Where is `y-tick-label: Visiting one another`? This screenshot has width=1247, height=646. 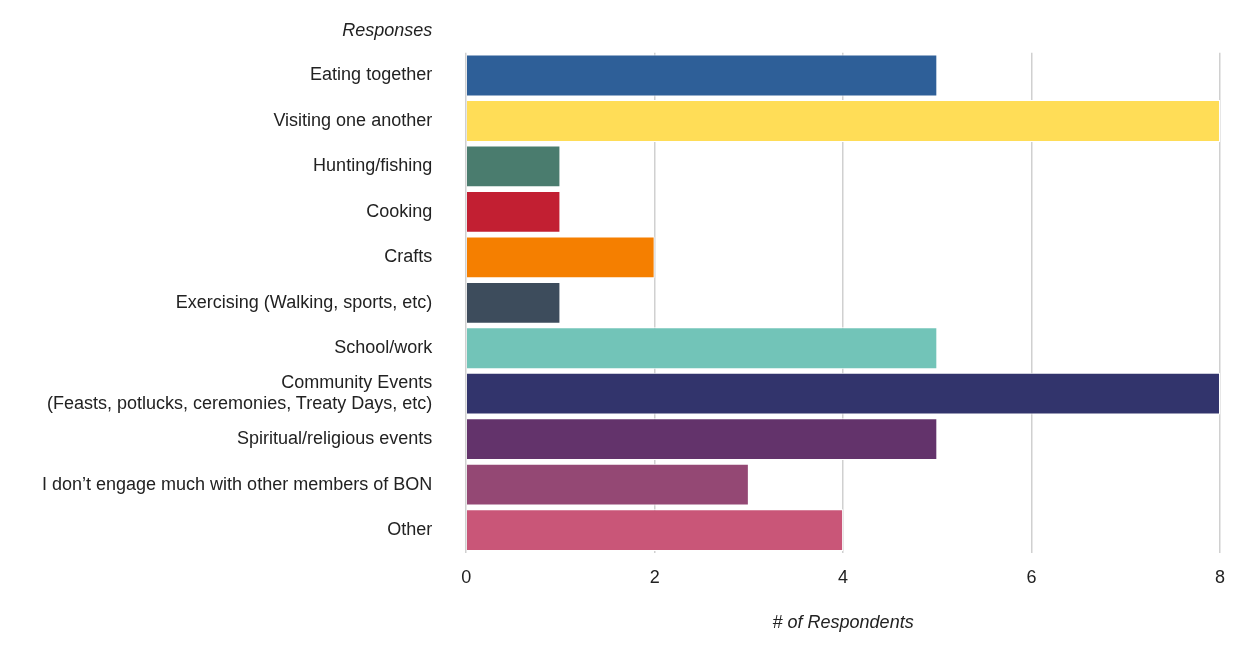
y-tick-label: Visiting one another is located at coordinates (353, 119).